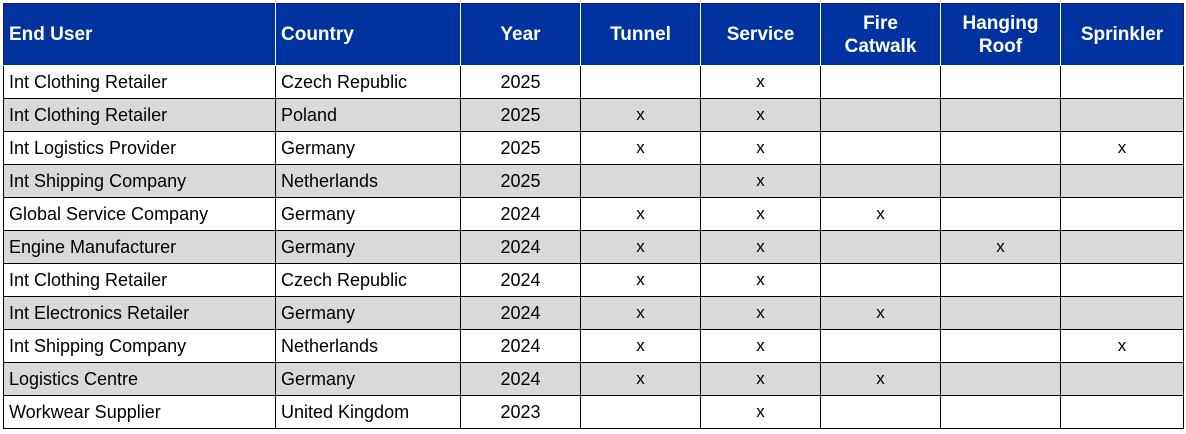 This screenshot has width=1186, height=434. I want to click on table-row: Logistics Centre Germany 2024 x x x, so click(593, 379).